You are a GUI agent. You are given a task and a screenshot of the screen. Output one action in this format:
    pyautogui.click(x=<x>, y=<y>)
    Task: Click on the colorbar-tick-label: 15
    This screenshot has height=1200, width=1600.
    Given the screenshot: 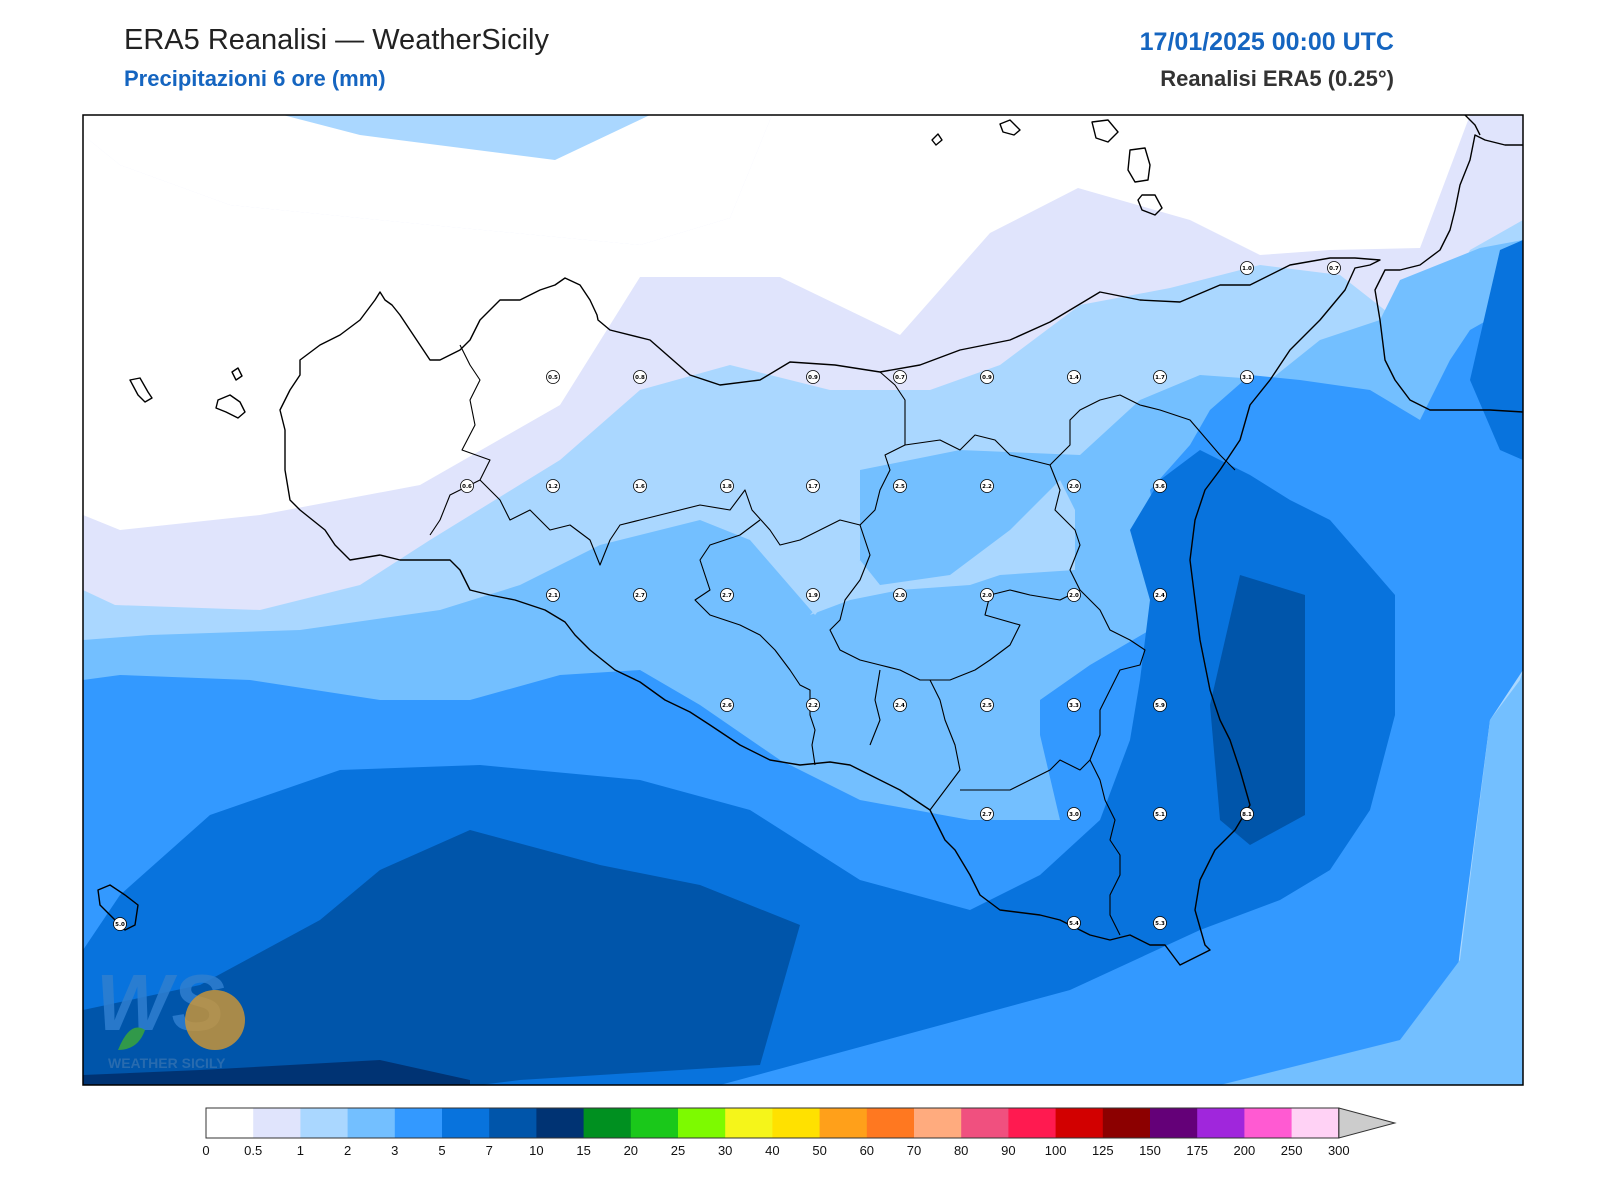 What is the action you would take?
    pyautogui.click(x=583, y=1150)
    